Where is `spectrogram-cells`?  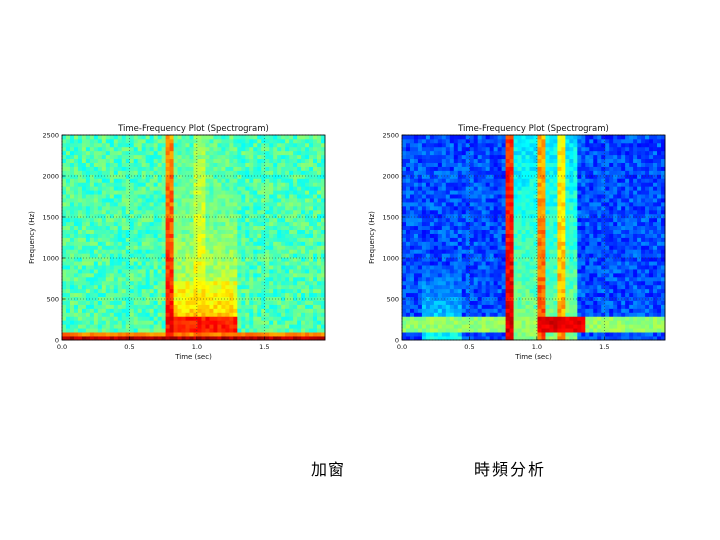
spectrogram-cells is located at coordinates (194, 238).